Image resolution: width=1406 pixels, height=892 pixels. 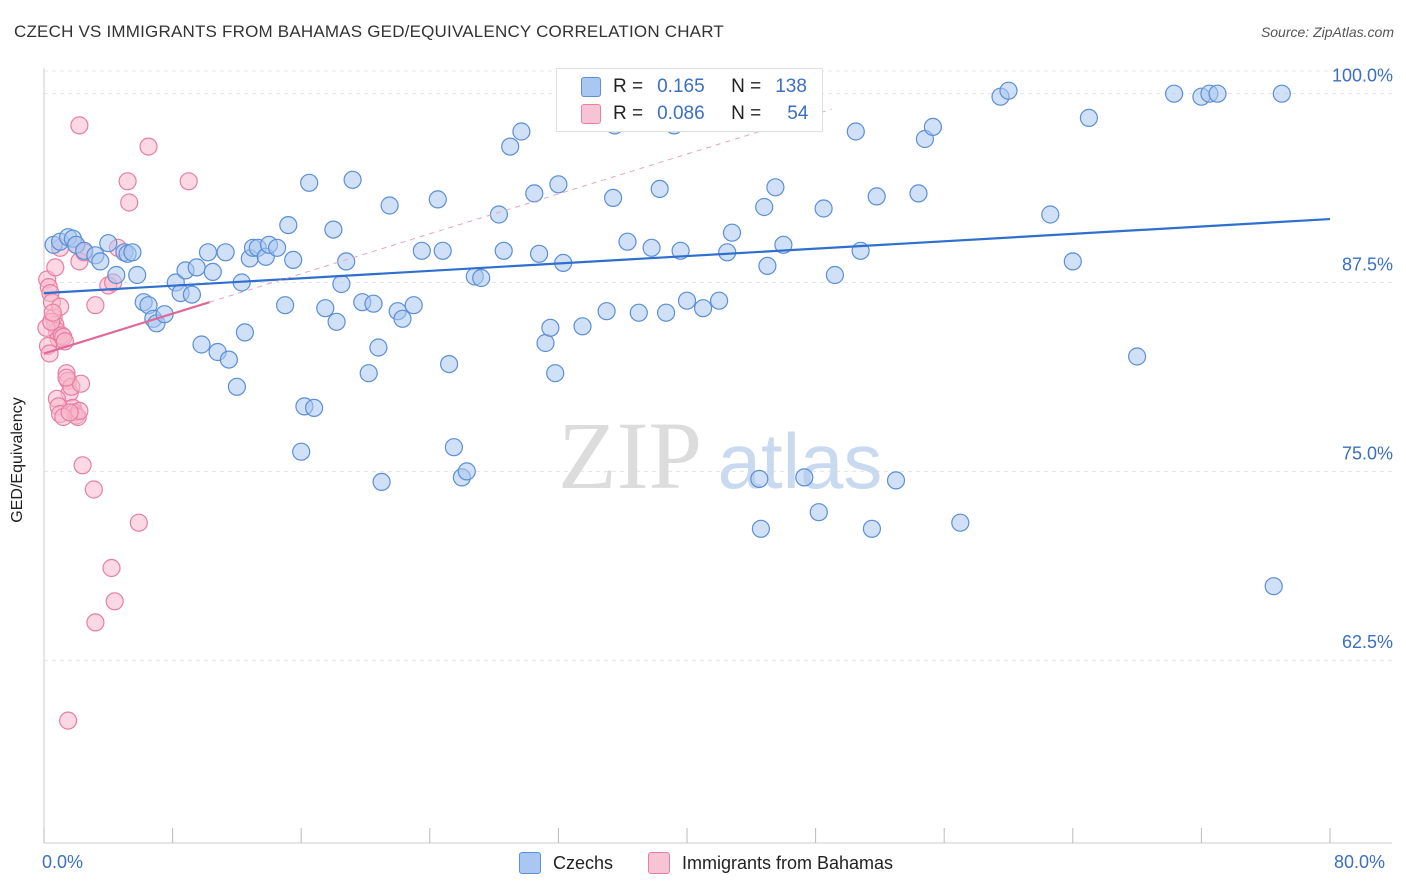 What do you see at coordinates (798, 113) in the screenshot?
I see `legend-n-value-bahamas: 54` at bounding box center [798, 113].